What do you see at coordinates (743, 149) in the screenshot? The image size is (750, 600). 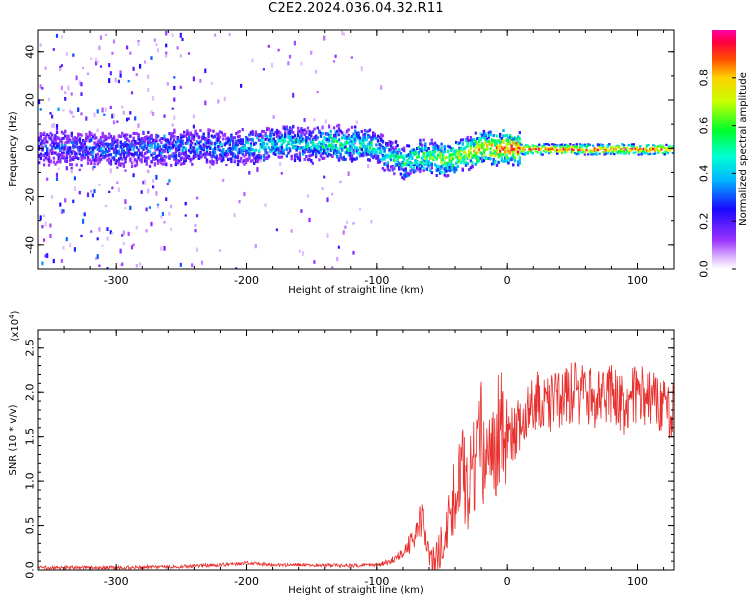 I see `colorbar-label: Normalized spectral amplitude` at bounding box center [743, 149].